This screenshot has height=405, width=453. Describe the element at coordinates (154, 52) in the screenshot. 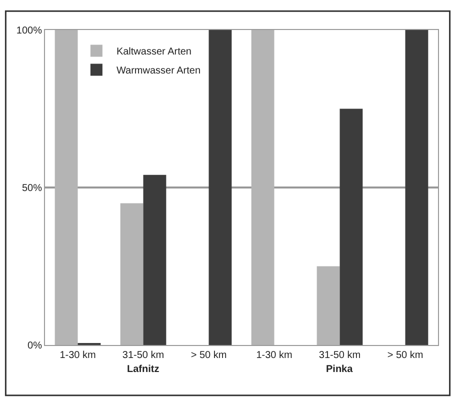

I see `legend-label: Kaltwasser Arten` at that location.